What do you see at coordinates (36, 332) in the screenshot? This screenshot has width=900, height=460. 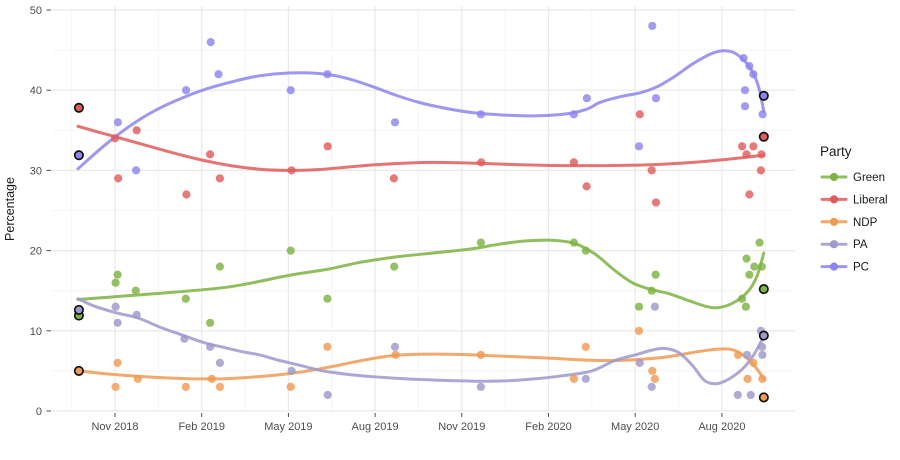 I see `y-tick-label: 10` at bounding box center [36, 332].